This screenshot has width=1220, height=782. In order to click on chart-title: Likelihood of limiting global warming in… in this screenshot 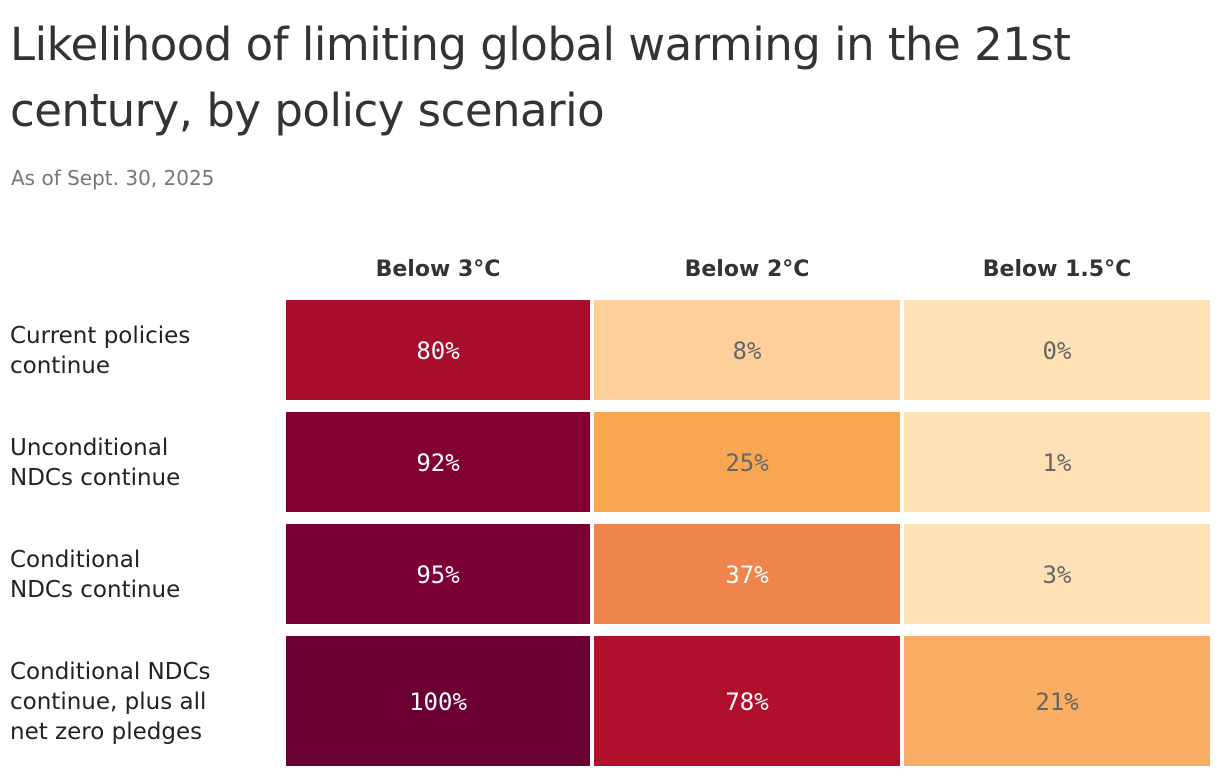, I will do `click(540, 77)`.